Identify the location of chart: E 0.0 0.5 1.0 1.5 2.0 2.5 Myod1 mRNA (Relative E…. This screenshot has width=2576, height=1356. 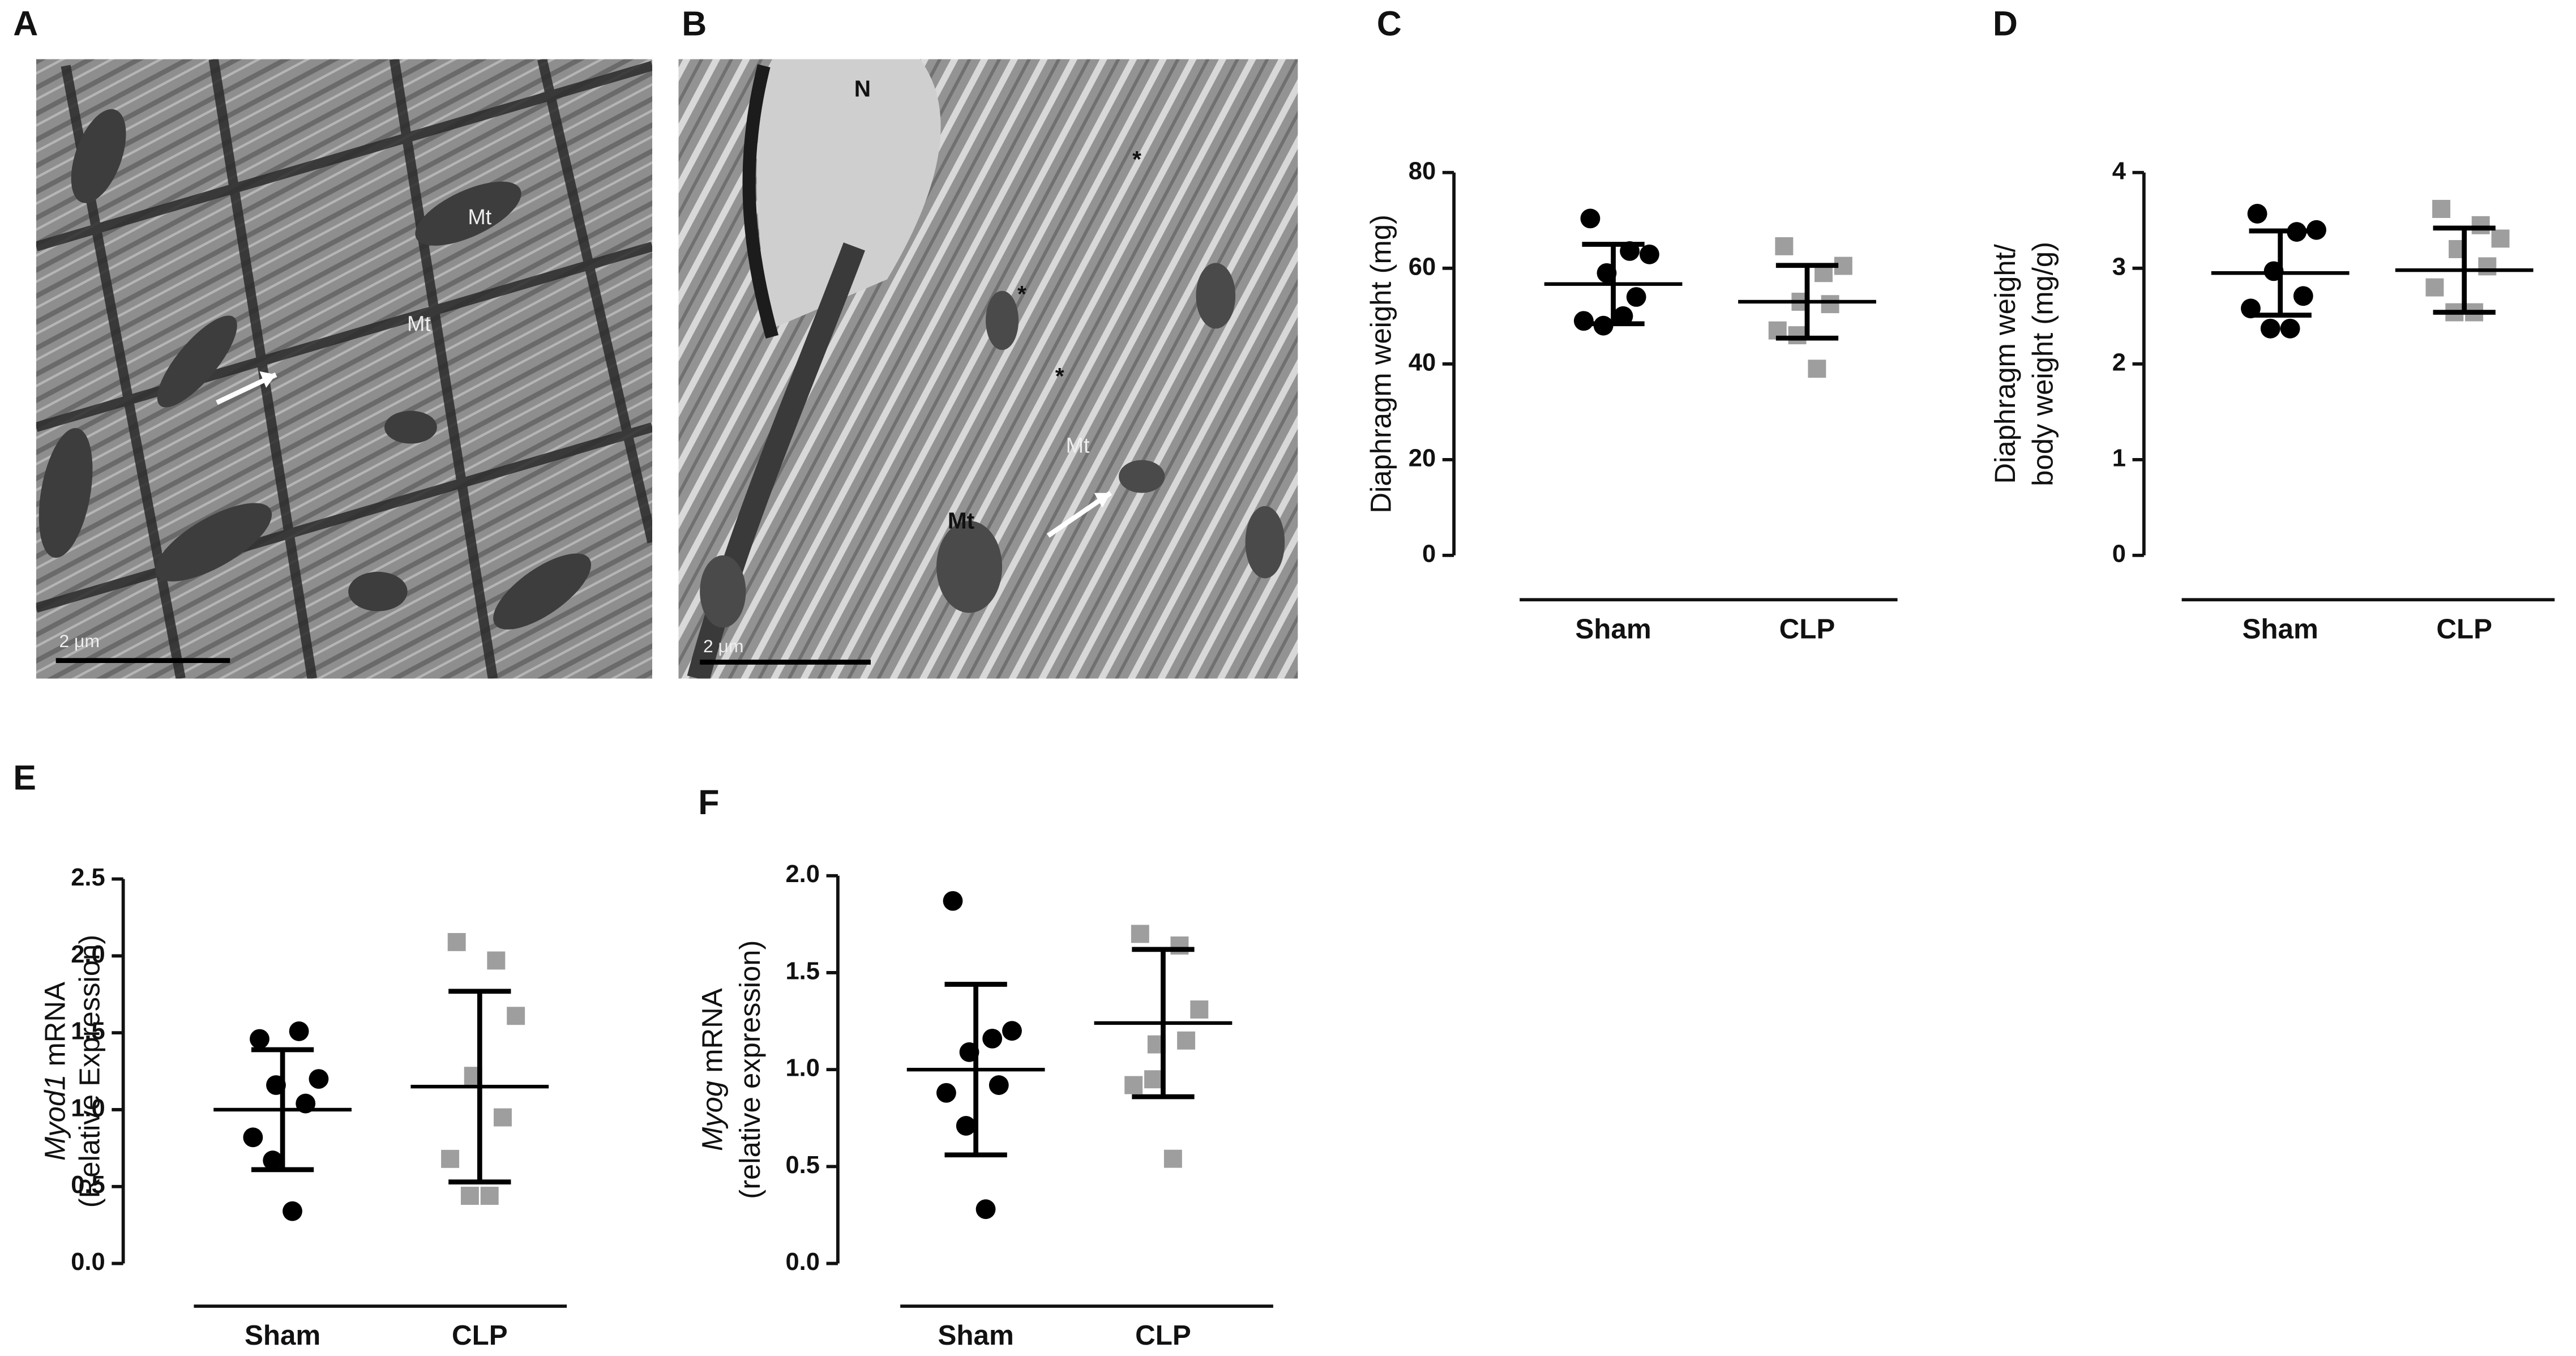
(290, 1055).